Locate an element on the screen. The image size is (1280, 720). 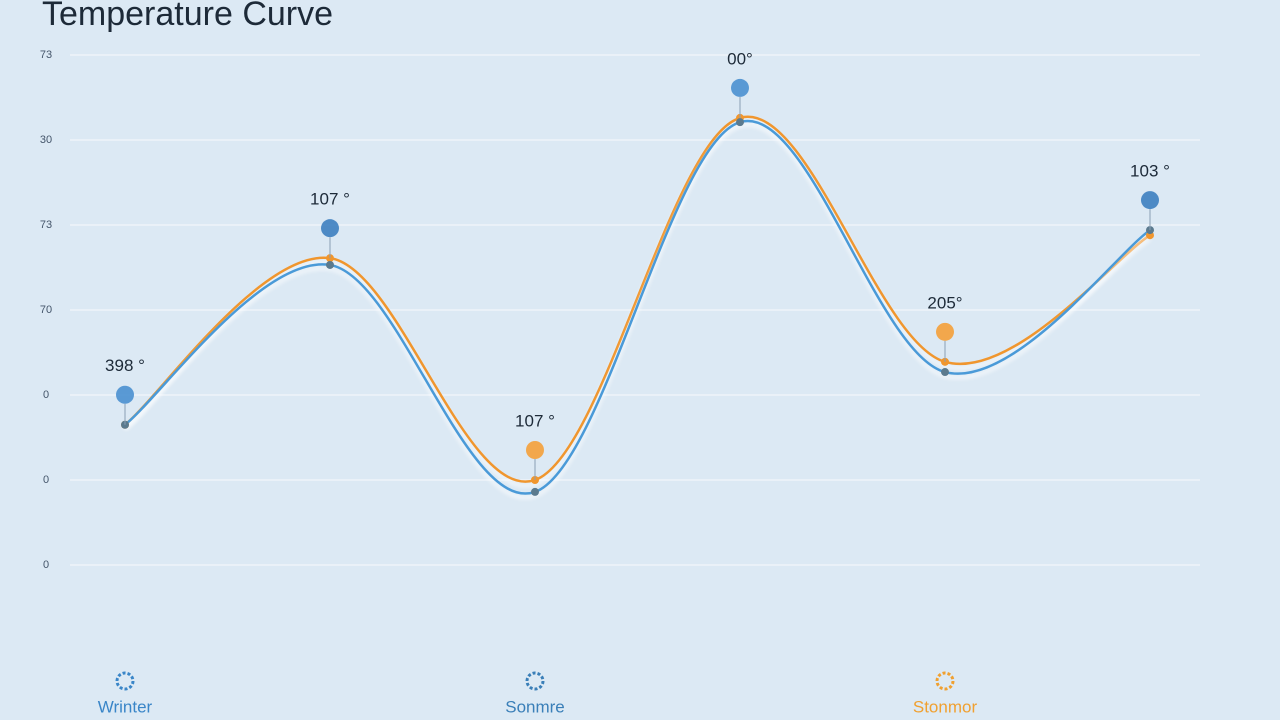
annotation: 398 ° is located at coordinates (125, 365).